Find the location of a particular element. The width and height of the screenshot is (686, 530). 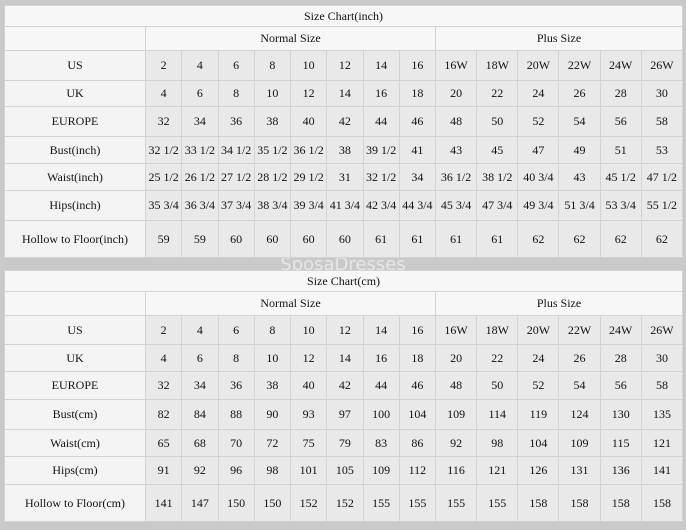

size-value: 90 is located at coordinates (272, 414).